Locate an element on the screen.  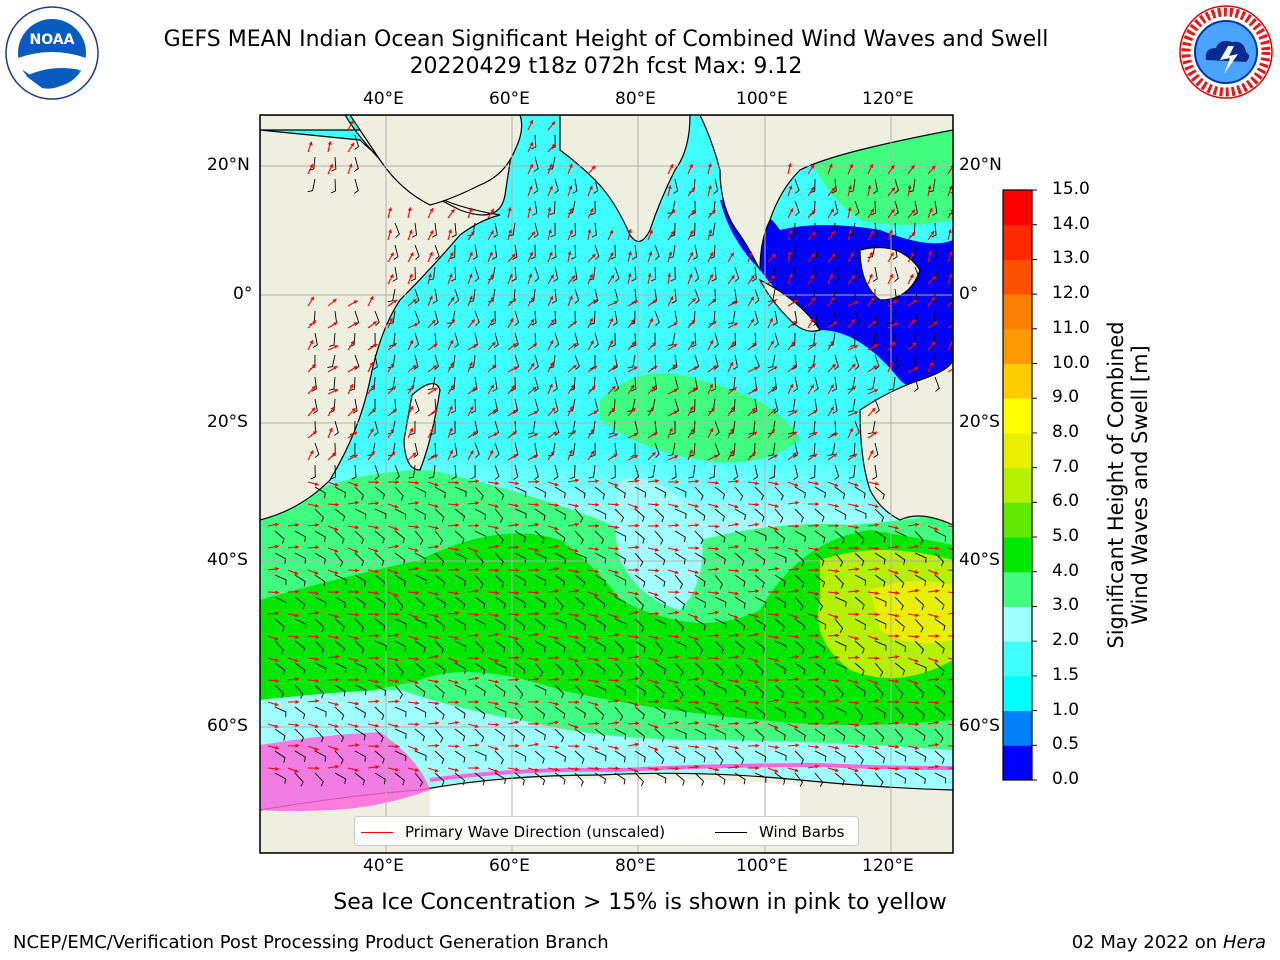
arabia is located at coordinates (436, 160).